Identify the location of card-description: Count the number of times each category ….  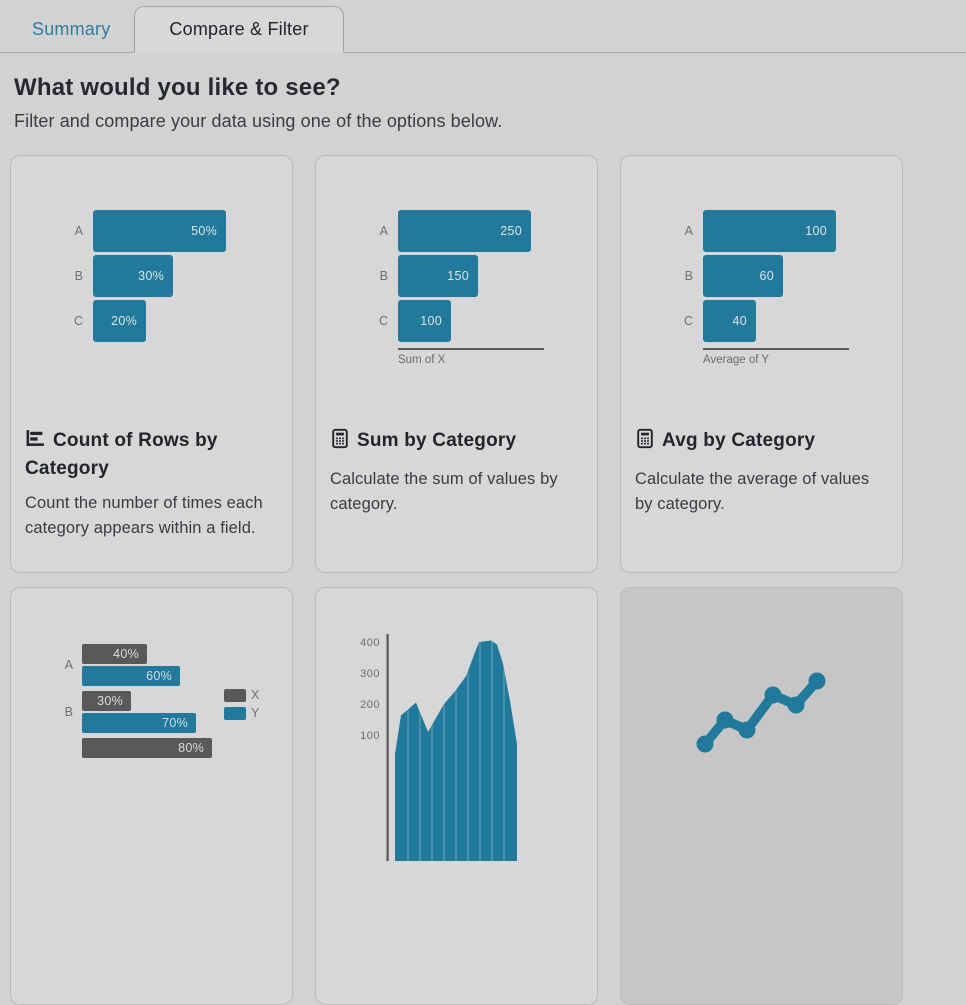
(144, 516).